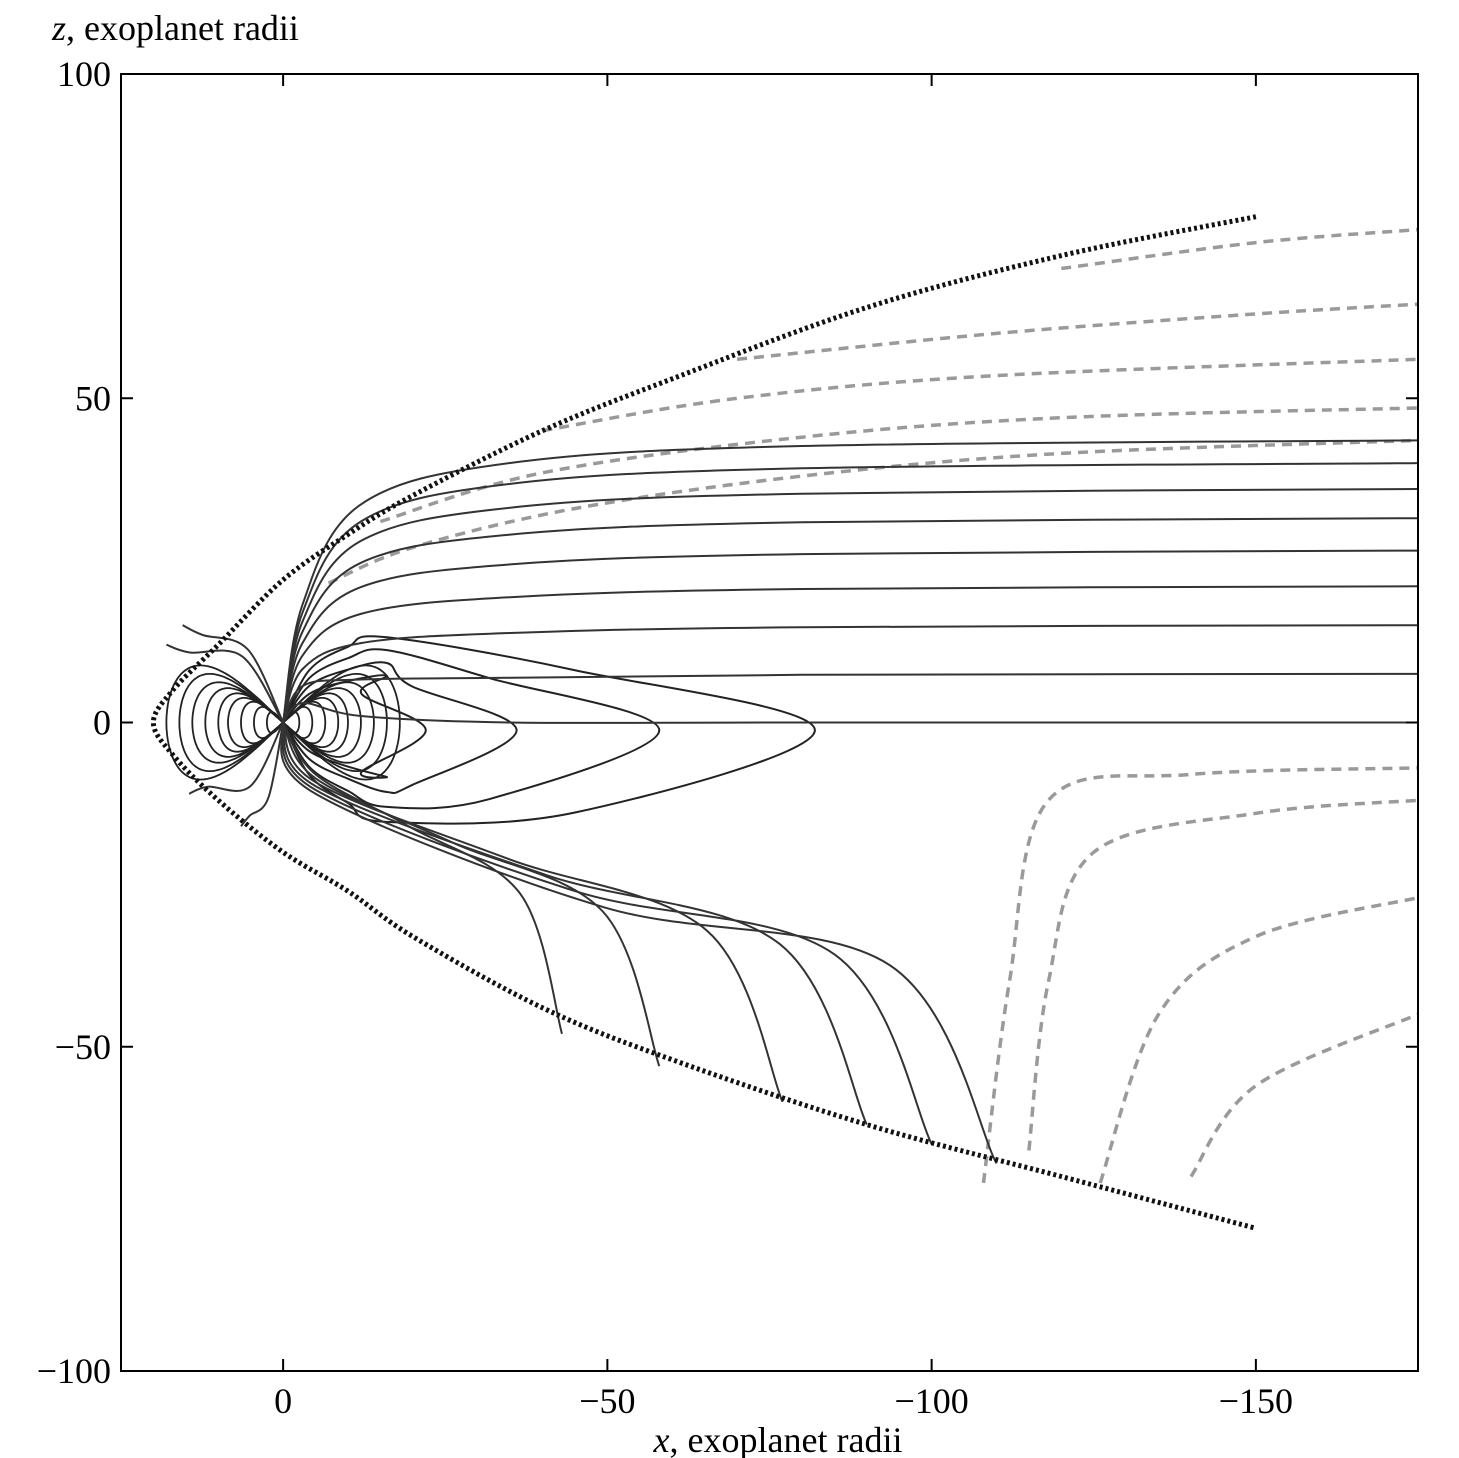  Describe the element at coordinates (58, 28) in the screenshot. I see `y-axis-var: z` at that location.